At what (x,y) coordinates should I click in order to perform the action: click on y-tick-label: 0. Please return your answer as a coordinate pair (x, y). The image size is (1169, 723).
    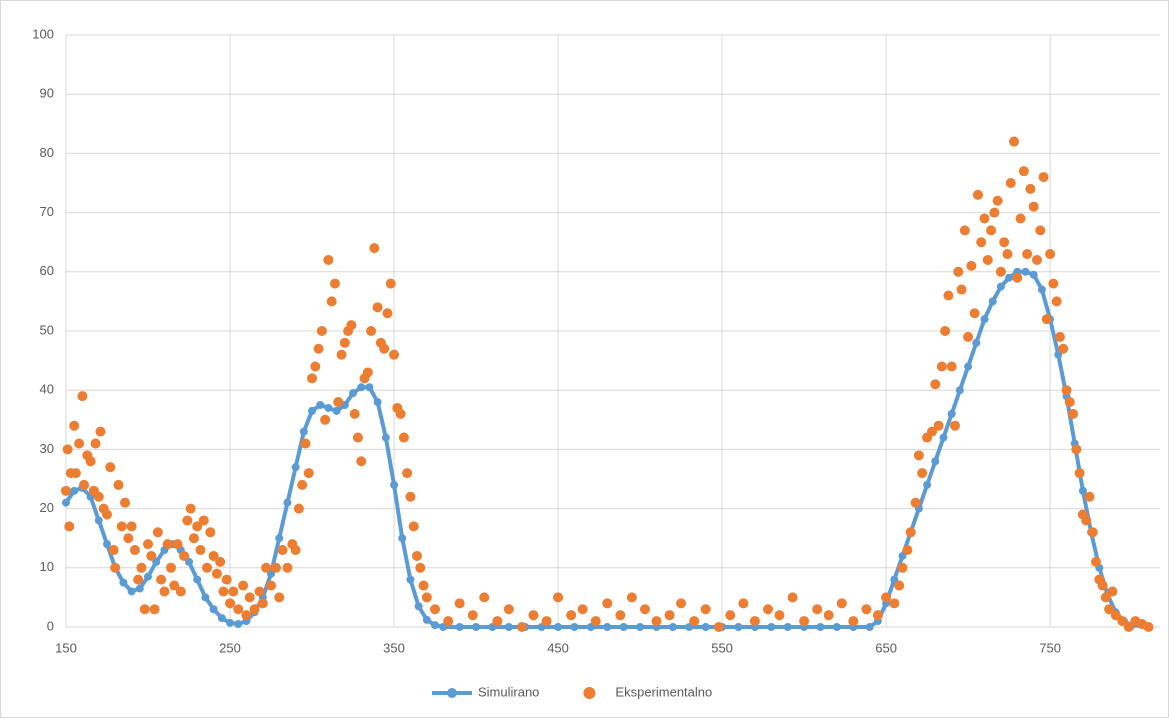
    Looking at the image, I should click on (50, 625).